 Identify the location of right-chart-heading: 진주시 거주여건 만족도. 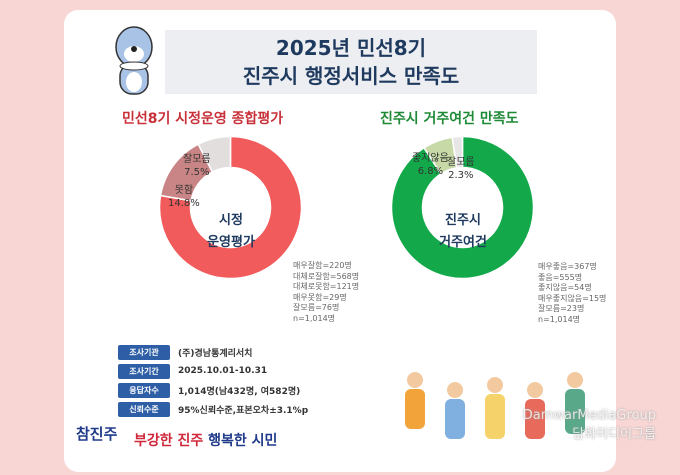
(449, 119).